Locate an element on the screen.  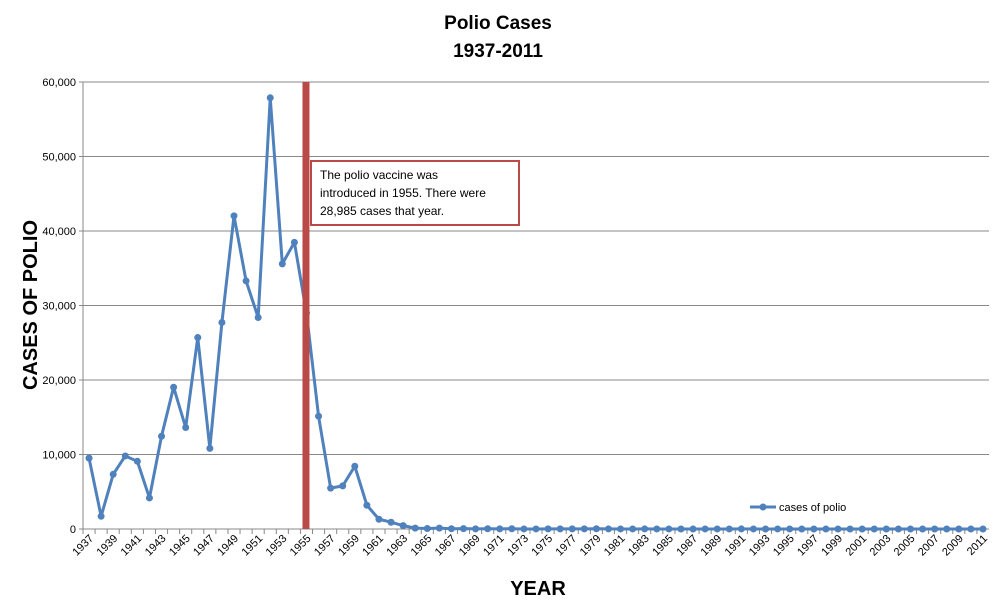
x-tick-label: 1957 is located at coordinates (325, 546).